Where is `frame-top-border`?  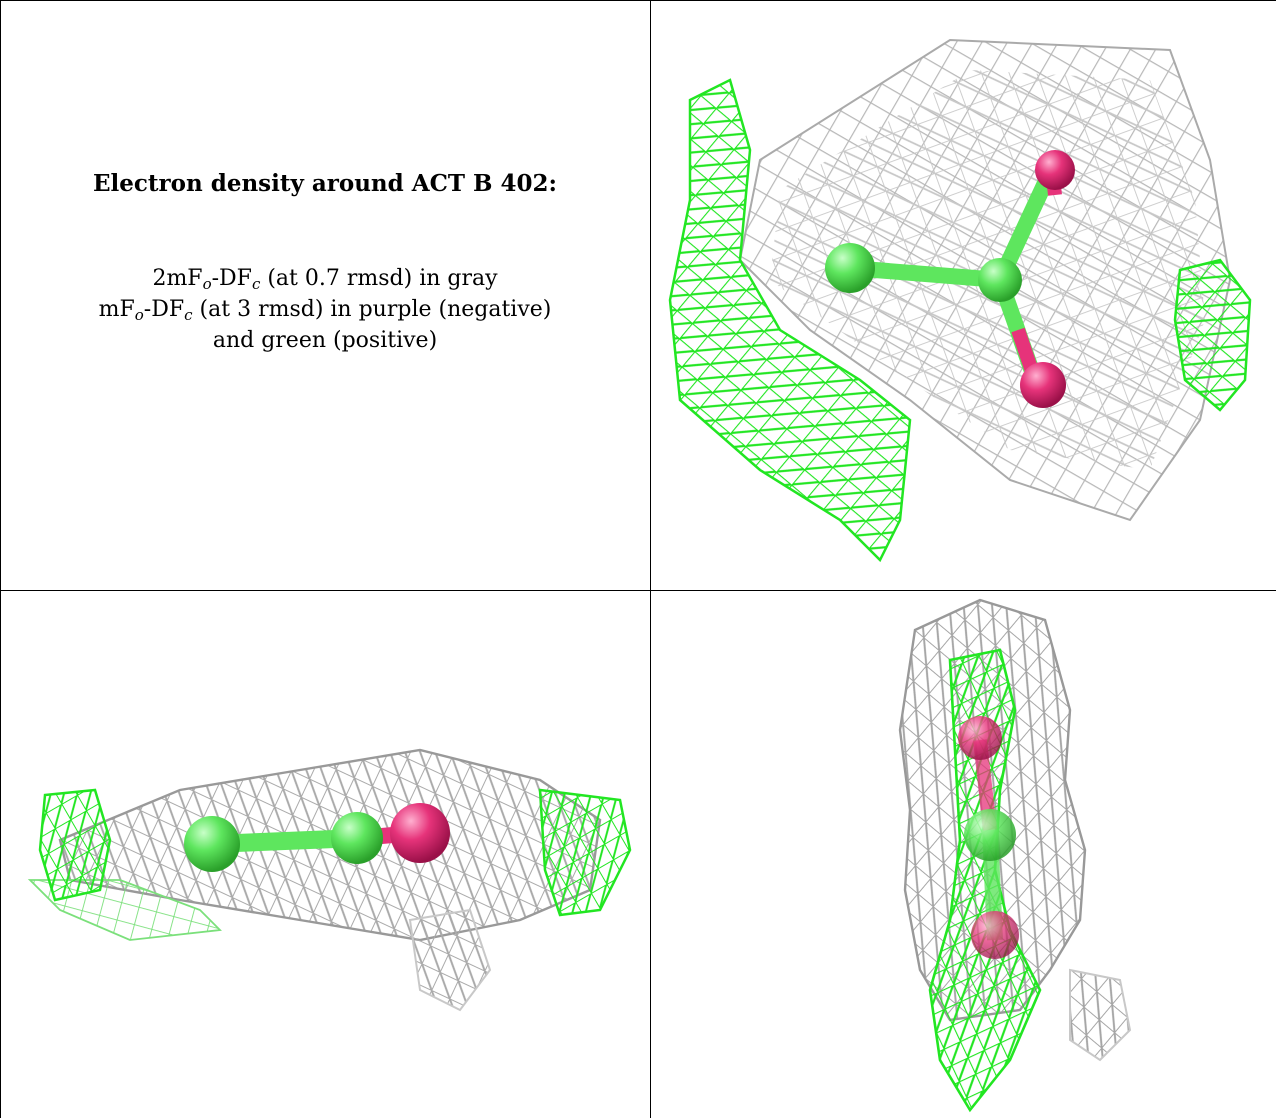 frame-top-border is located at coordinates (638, 0).